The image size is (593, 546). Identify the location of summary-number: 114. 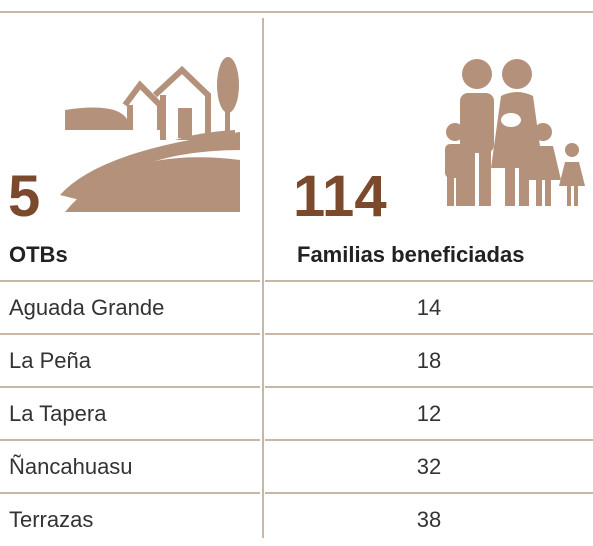
(340, 196).